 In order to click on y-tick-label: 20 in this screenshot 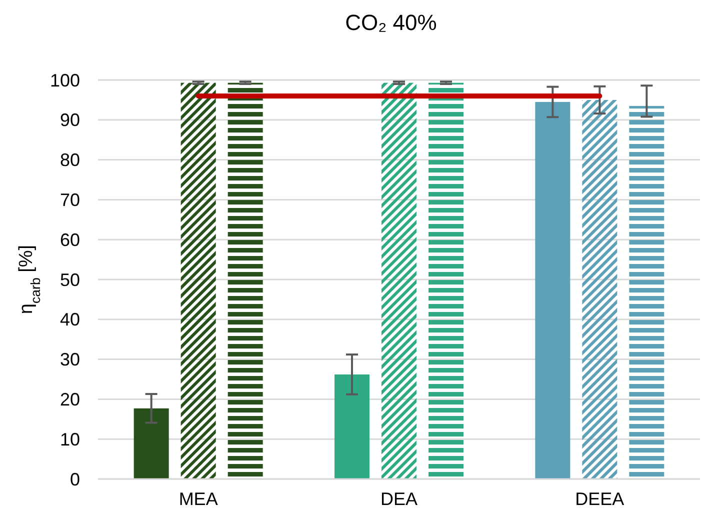, I will do `click(70, 400)`.